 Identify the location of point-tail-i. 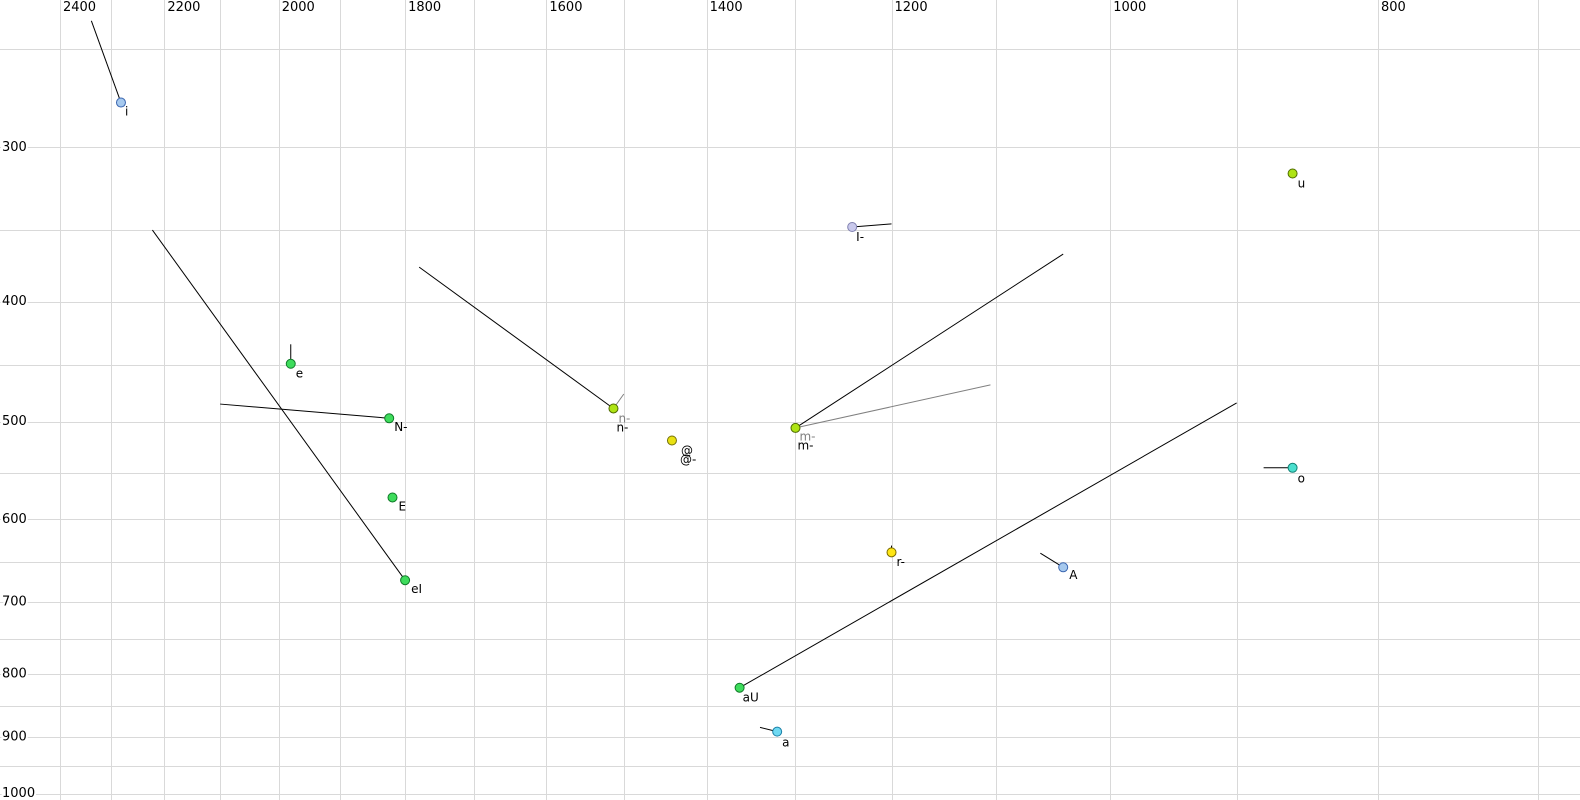
(106, 61).